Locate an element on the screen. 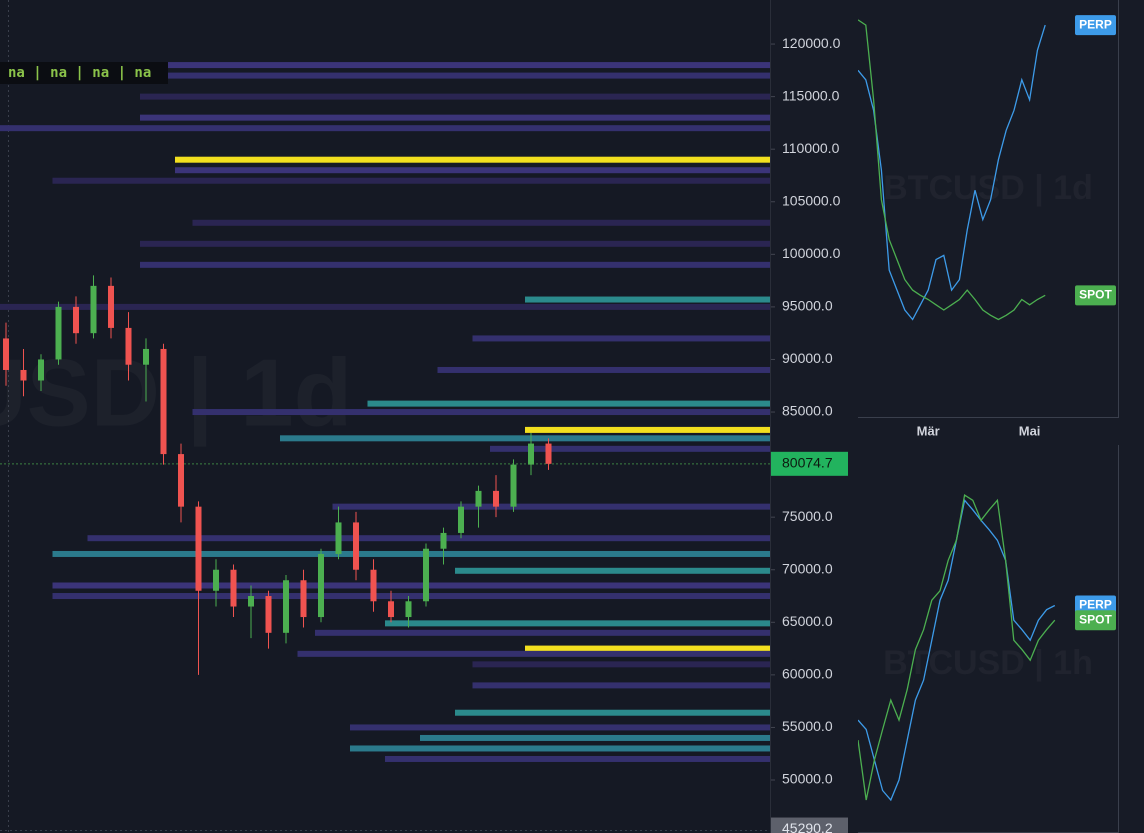 The height and width of the screenshot is (833, 1144). status-text: na | na | na | na is located at coordinates (79, 73).